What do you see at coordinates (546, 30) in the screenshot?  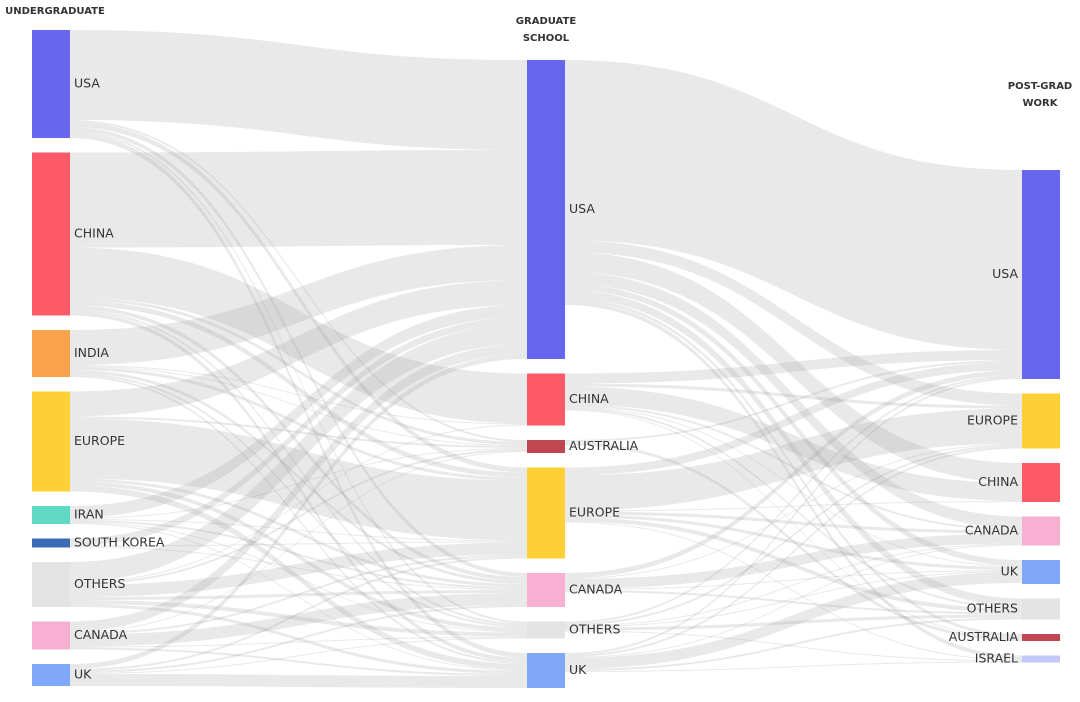 I see `column-title: GRADUATE SCHOOL` at bounding box center [546, 30].